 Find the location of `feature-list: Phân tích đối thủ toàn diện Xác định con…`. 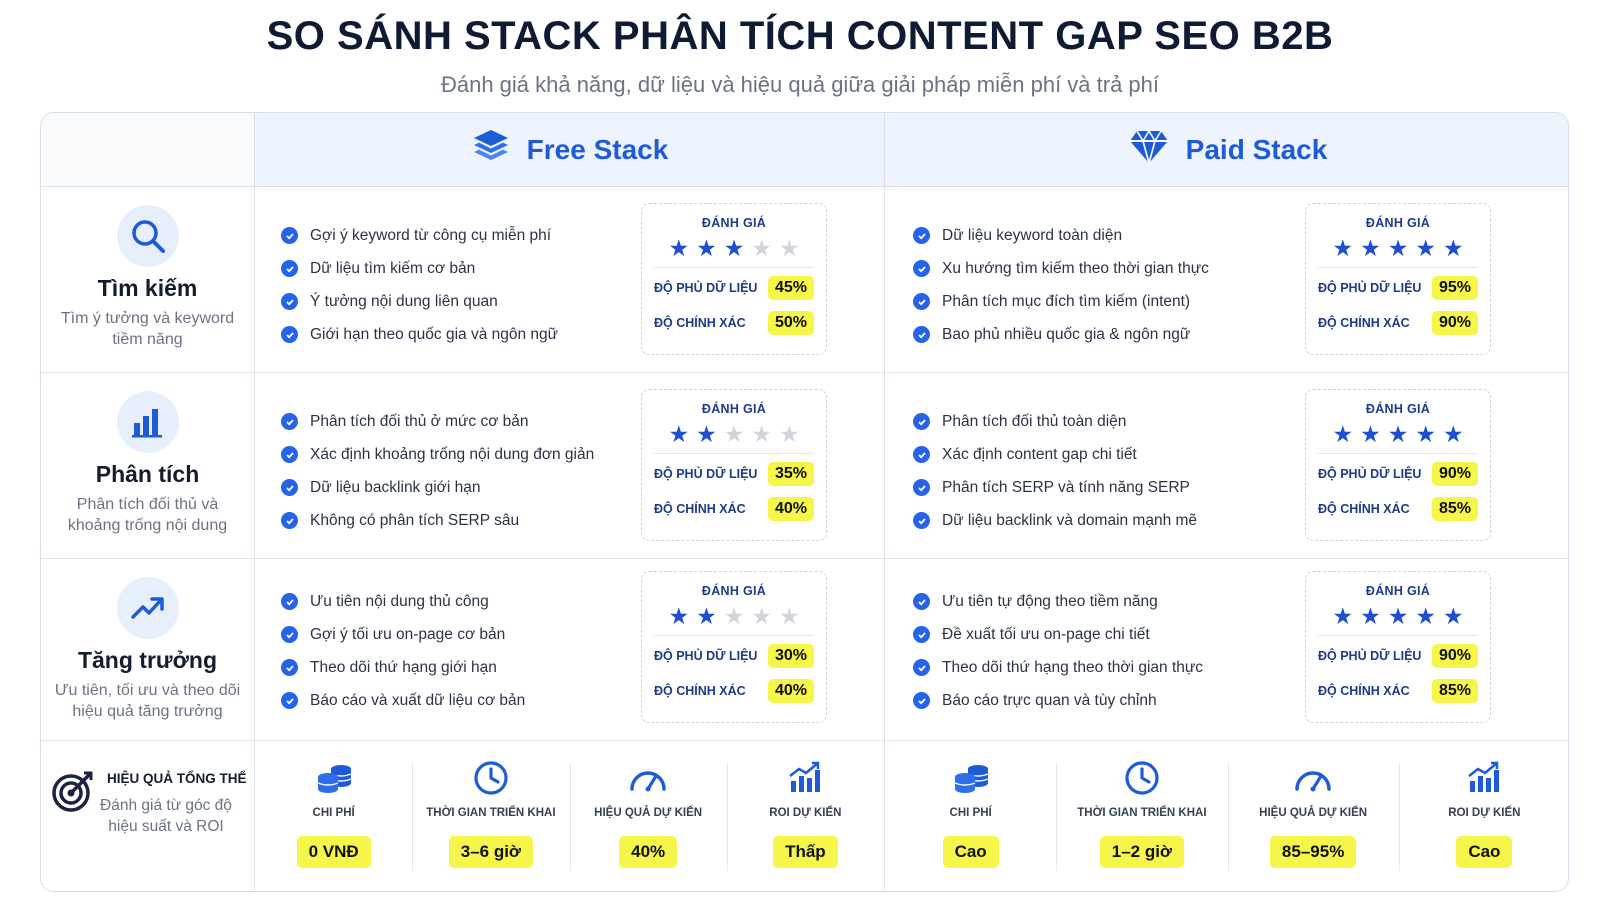

feature-list: Phân tích đối thủ toàn diện Xác định con… is located at coordinates (1055, 471).